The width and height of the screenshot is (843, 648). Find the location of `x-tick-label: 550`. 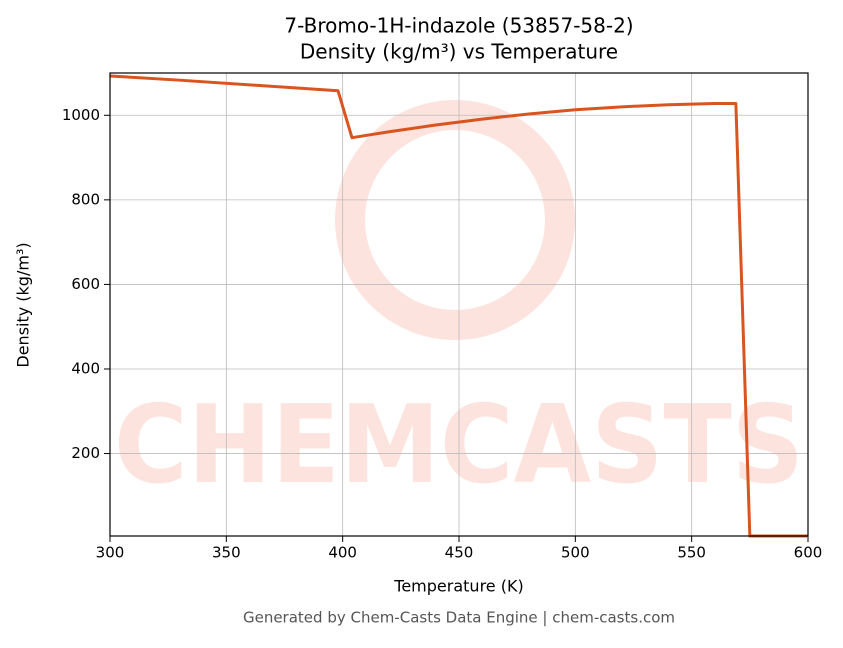

x-tick-label: 550 is located at coordinates (691, 553).